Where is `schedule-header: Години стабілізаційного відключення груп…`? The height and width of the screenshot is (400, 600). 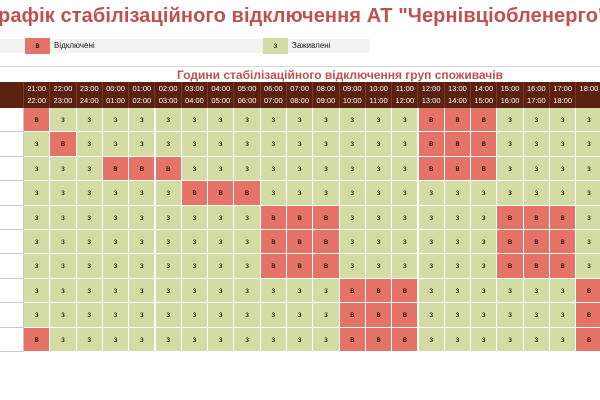 schedule-header: Години стабілізаційного відключення груп… is located at coordinates (300, 74).